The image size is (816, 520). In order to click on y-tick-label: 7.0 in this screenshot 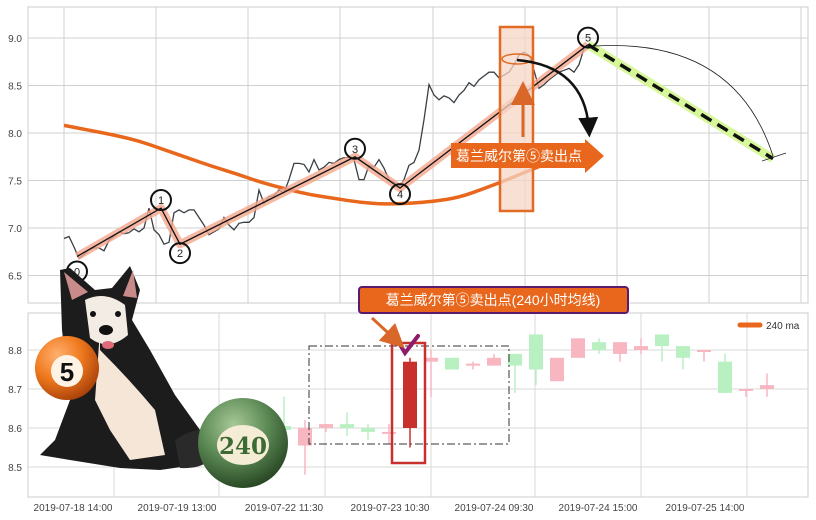, I will do `click(15, 229)`.